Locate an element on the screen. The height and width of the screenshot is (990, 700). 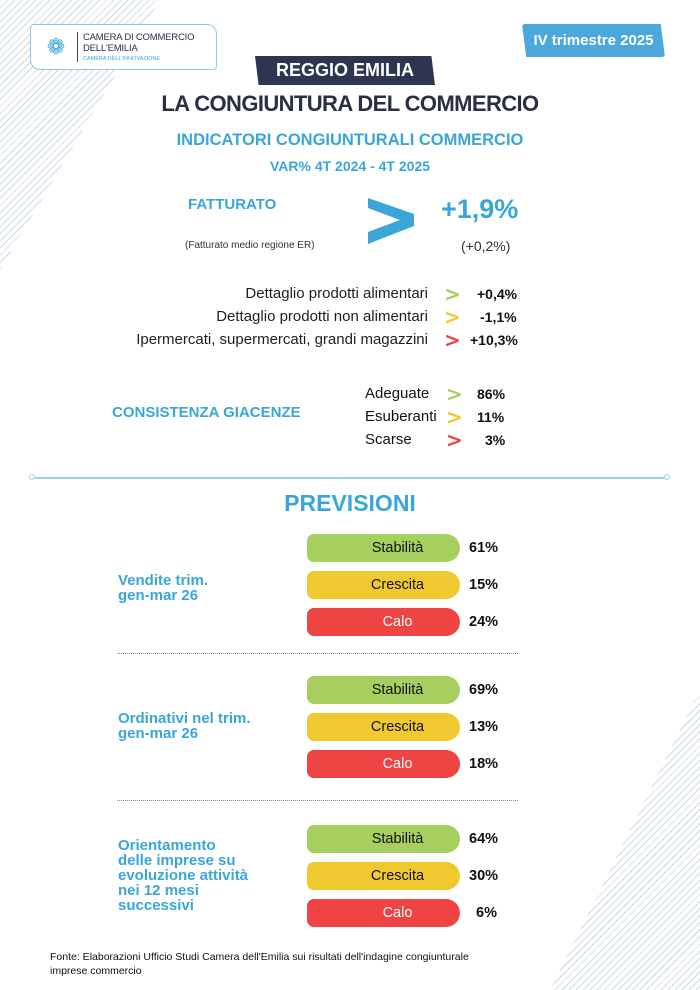
sector-value: +0,4% is located at coordinates (497, 294).